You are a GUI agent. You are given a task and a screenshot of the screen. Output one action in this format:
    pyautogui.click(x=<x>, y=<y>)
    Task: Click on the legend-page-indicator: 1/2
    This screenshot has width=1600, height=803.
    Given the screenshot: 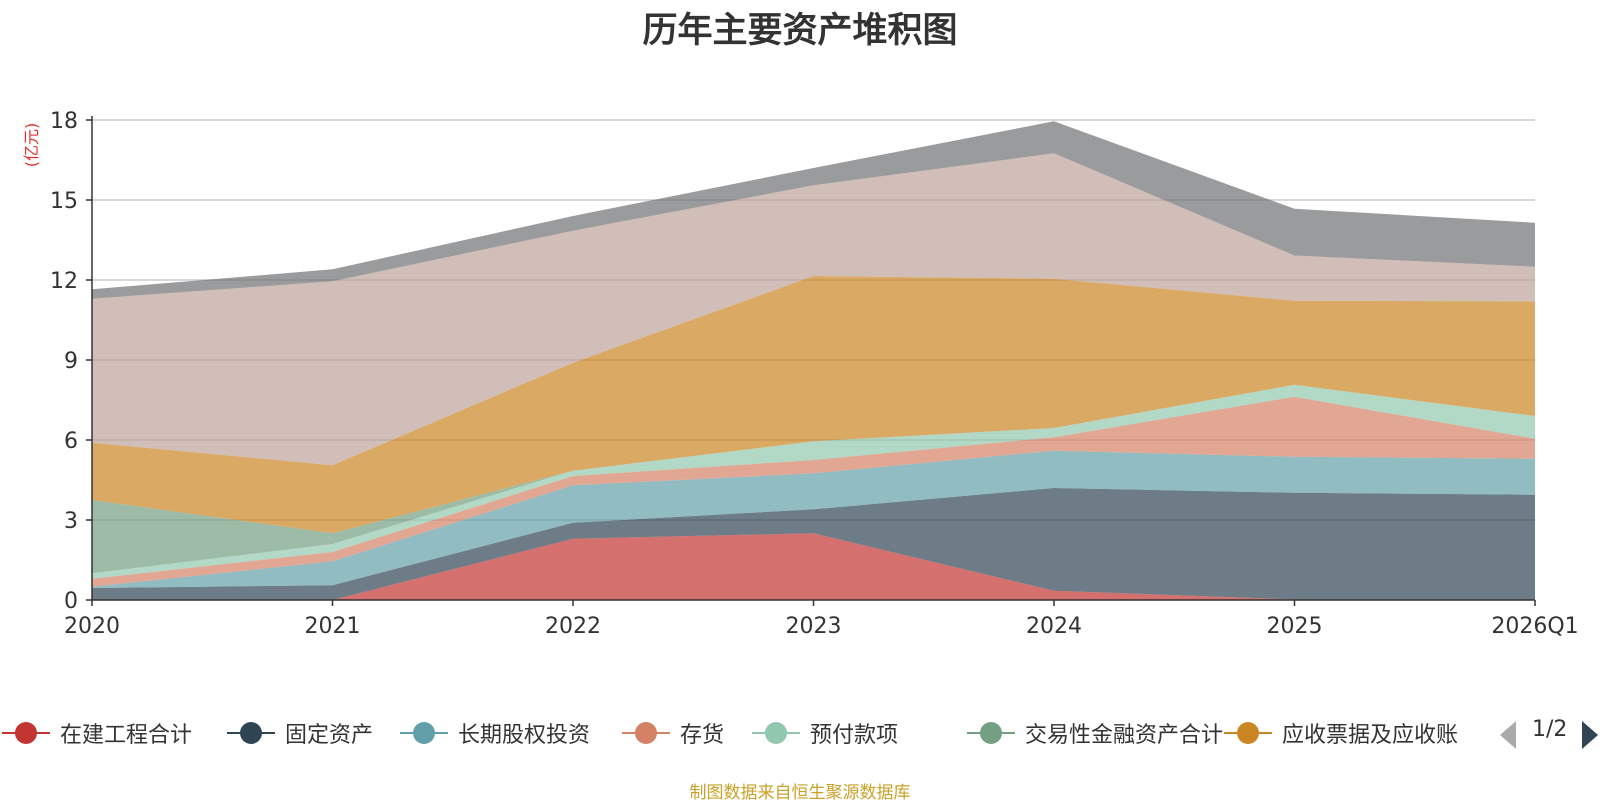 What is the action you would take?
    pyautogui.click(x=1550, y=729)
    